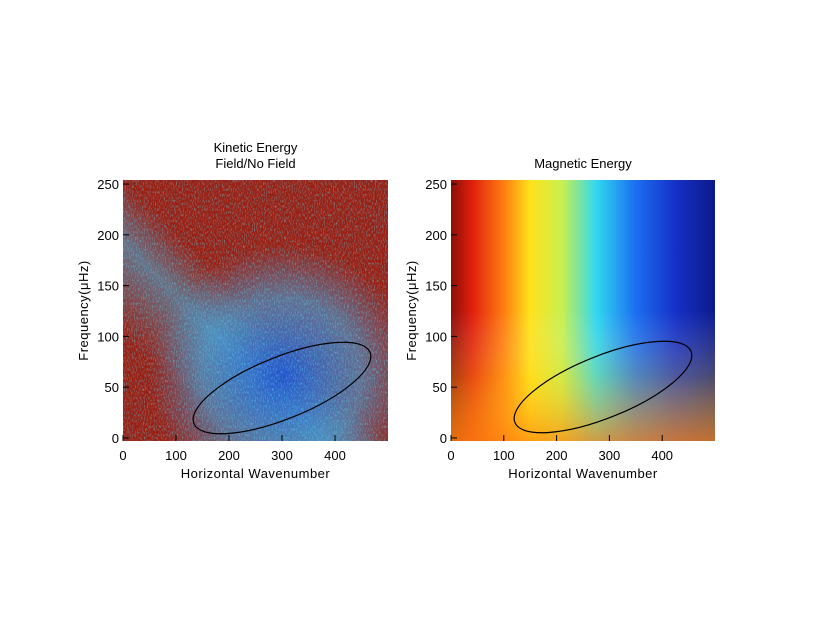  Describe the element at coordinates (255, 310) in the screenshot. I see `kinetic-image` at that location.